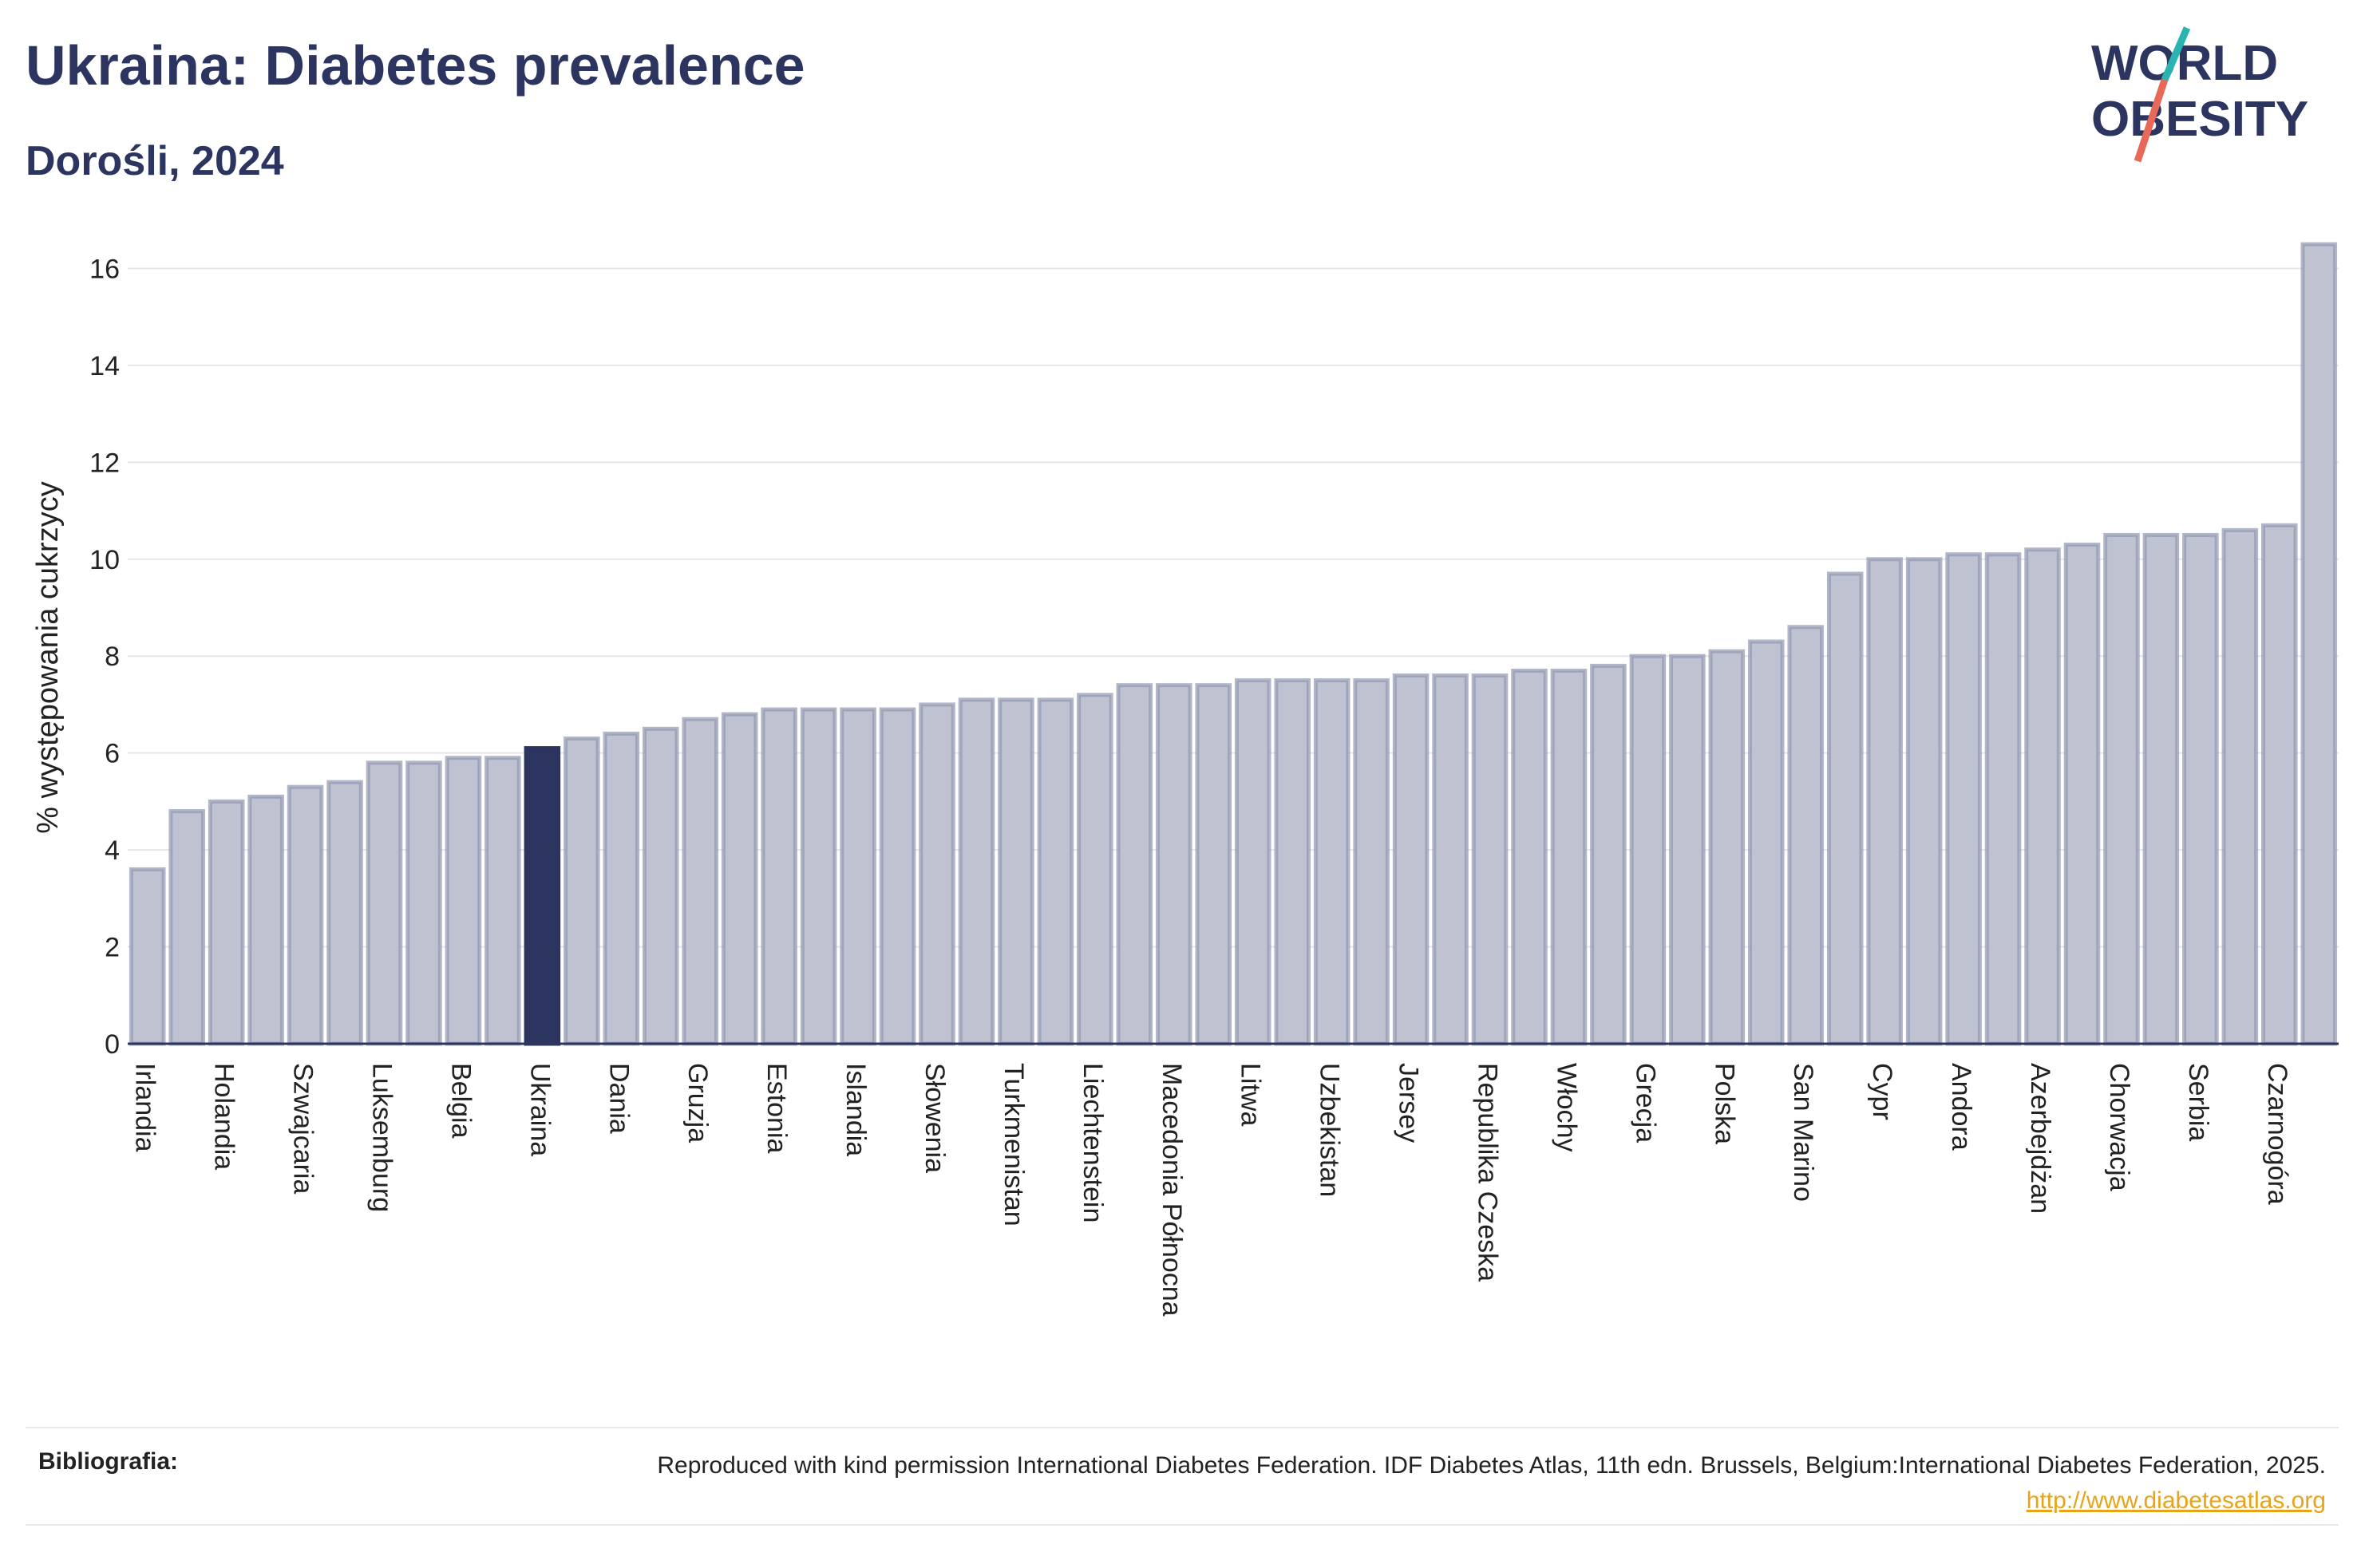 This screenshot has height=1568, width=2361. I want to click on x-tick-label: Szwajcaria, so click(303, 1128).